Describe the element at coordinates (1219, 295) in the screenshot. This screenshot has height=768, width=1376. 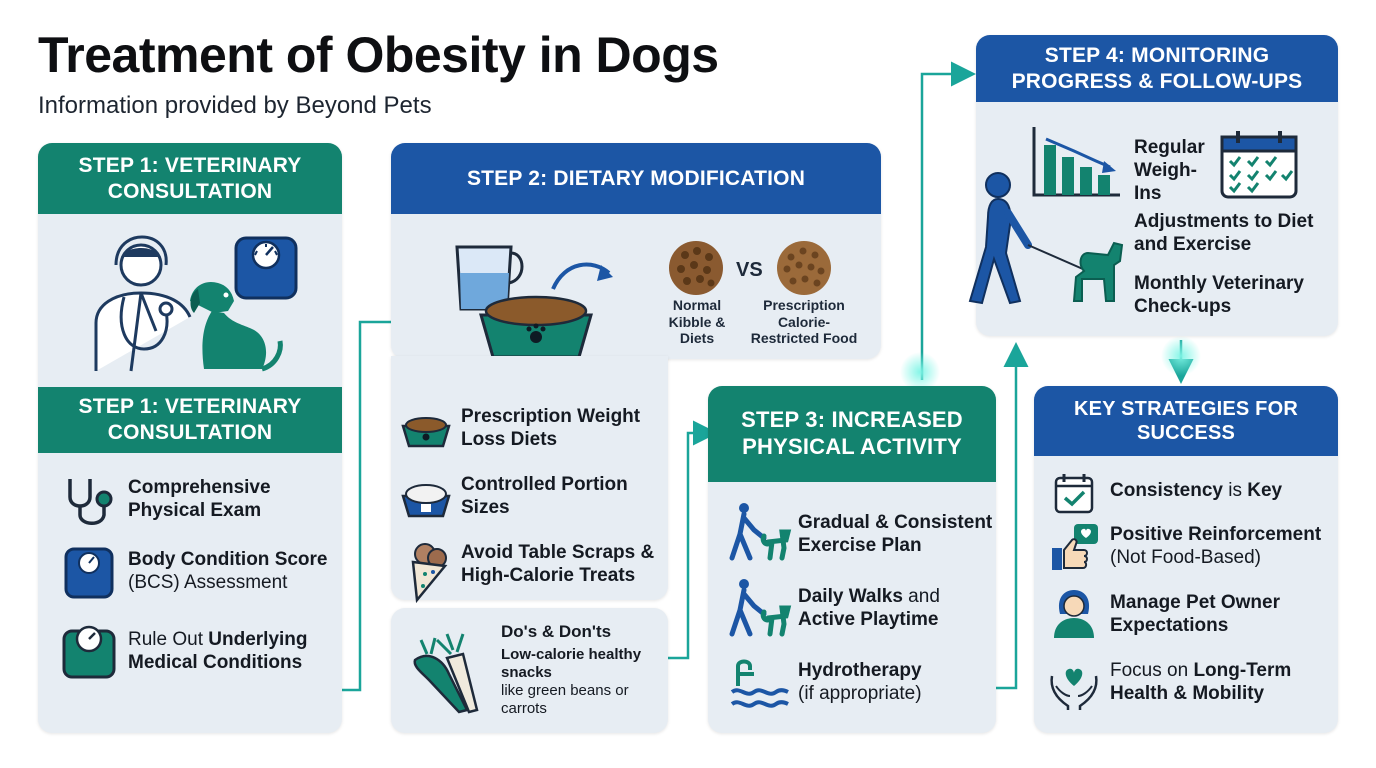
I see `step4-item-checkups-label: Monthly Veterinary Check-ups` at that location.